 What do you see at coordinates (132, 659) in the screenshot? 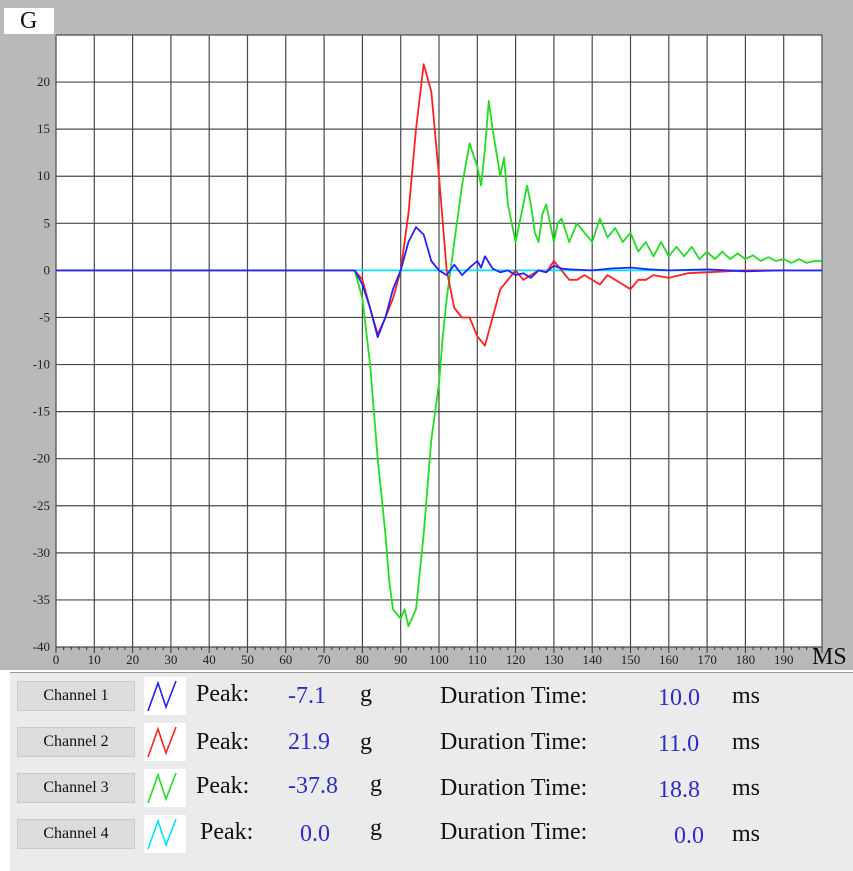
I see `x-tick-label: 20` at bounding box center [132, 659].